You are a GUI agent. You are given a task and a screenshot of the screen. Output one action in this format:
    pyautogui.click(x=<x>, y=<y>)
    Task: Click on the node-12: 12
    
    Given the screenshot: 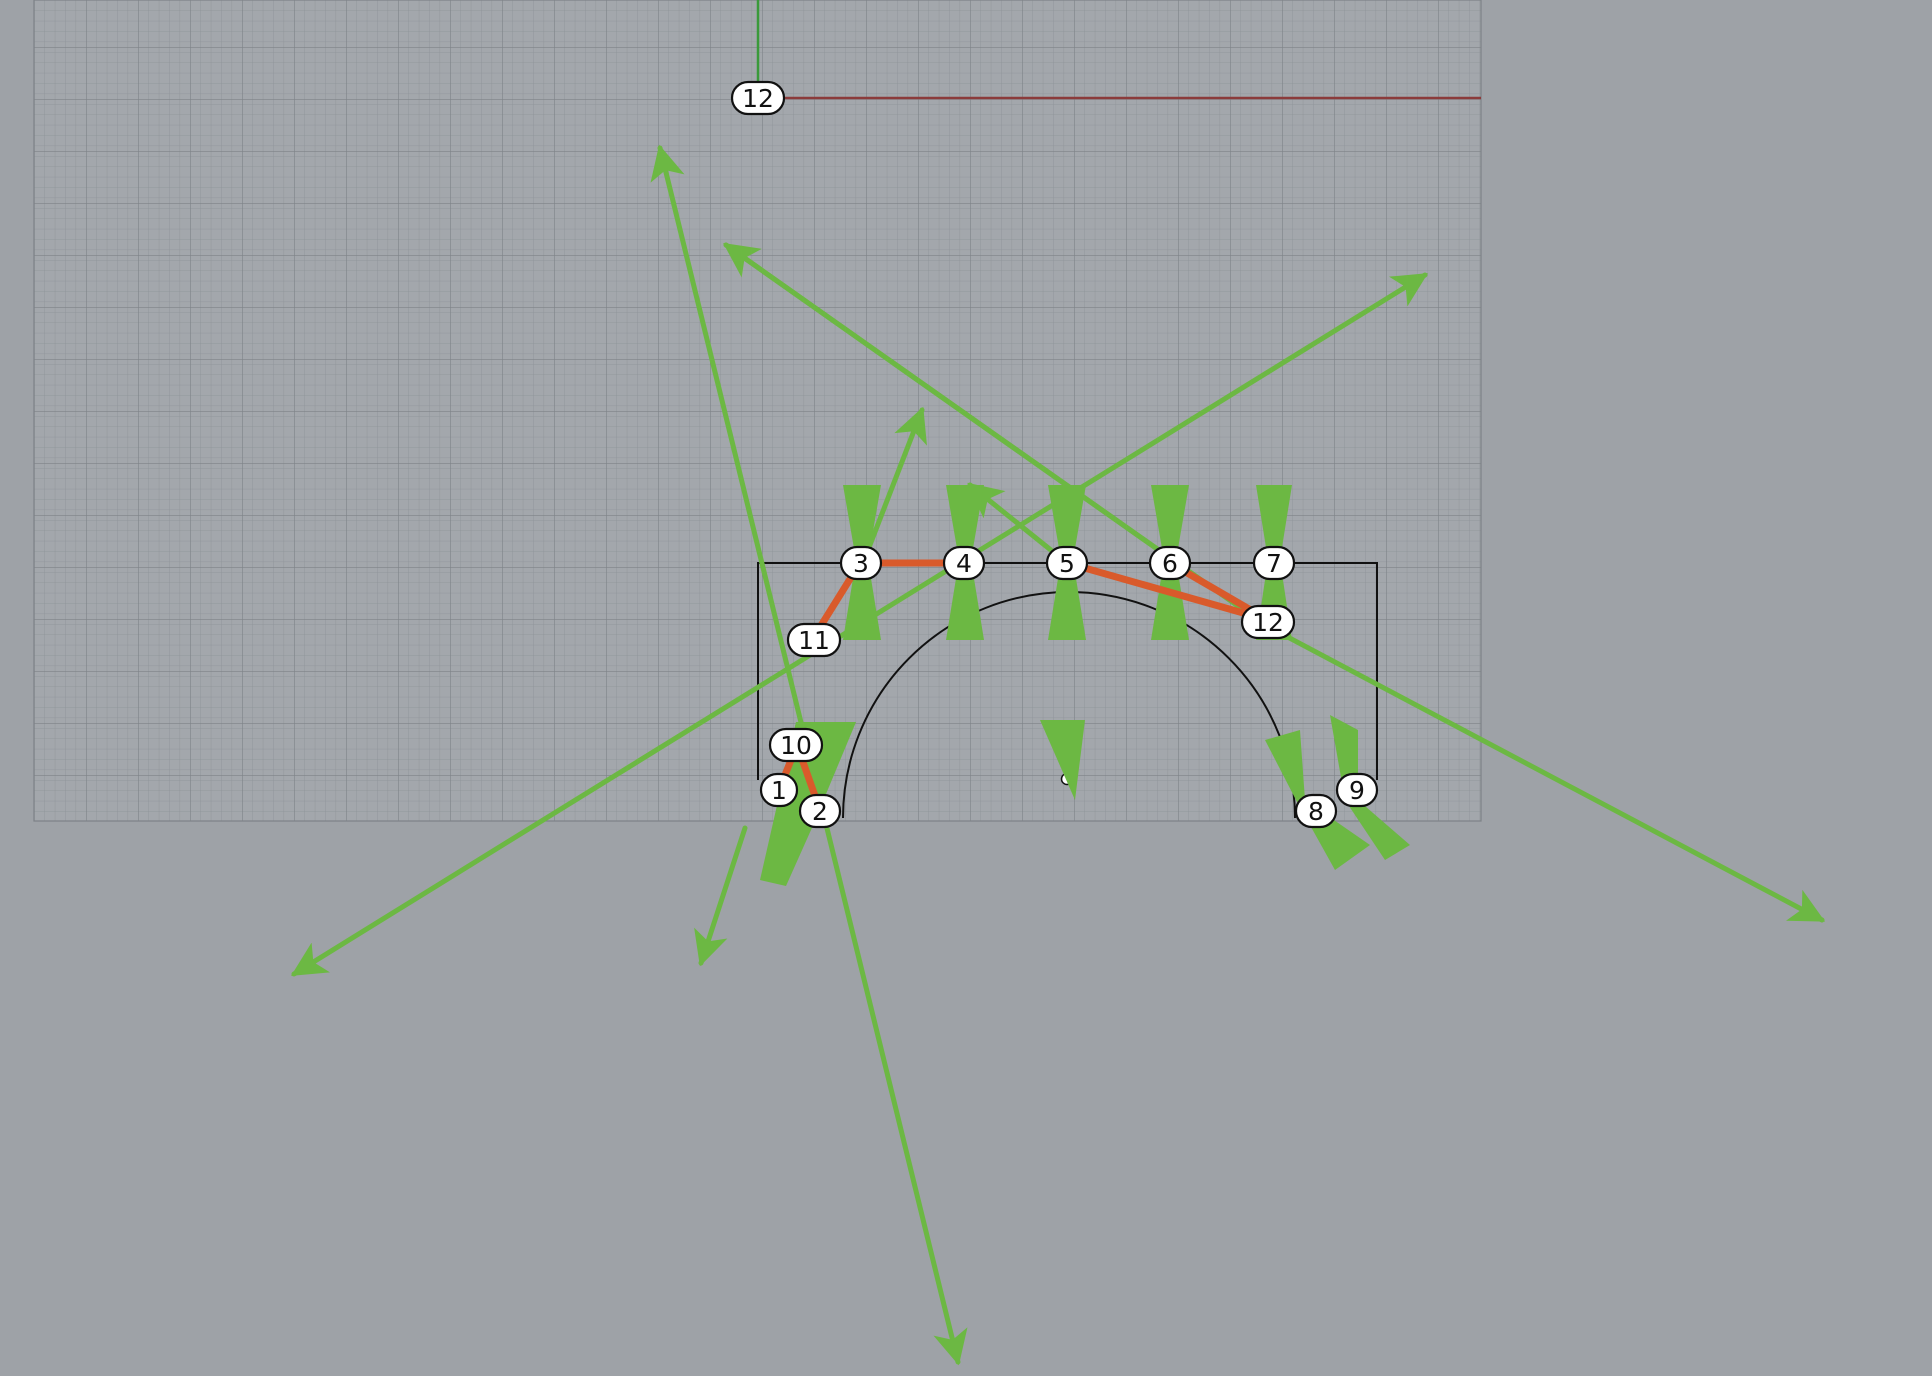 What is the action you would take?
    pyautogui.click(x=1268, y=622)
    